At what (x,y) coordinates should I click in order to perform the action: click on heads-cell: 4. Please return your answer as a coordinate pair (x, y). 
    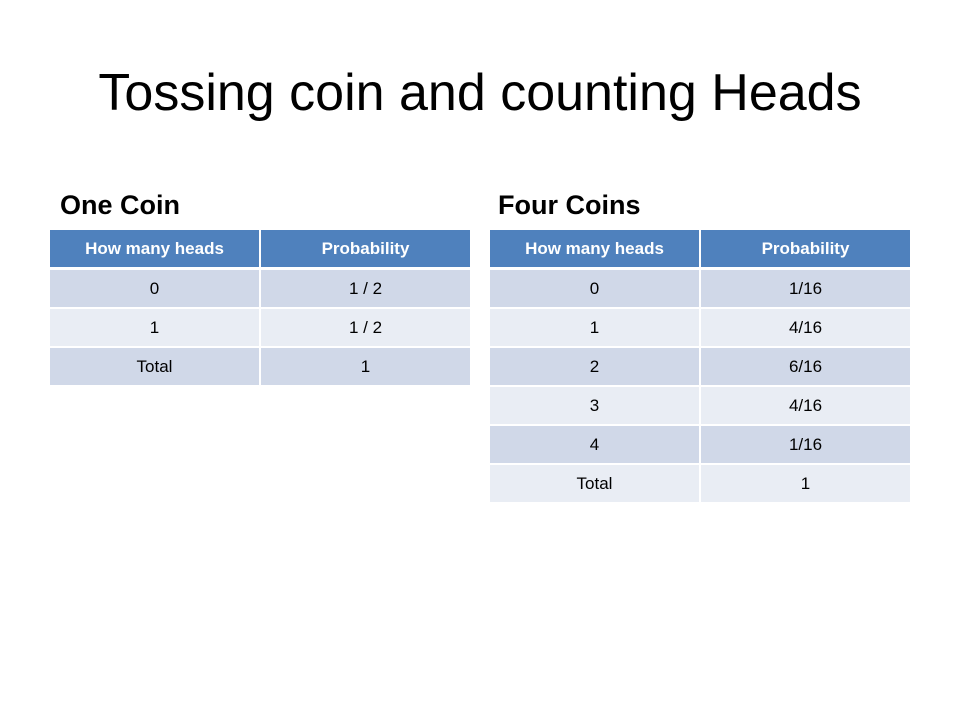
    Looking at the image, I should click on (594, 444).